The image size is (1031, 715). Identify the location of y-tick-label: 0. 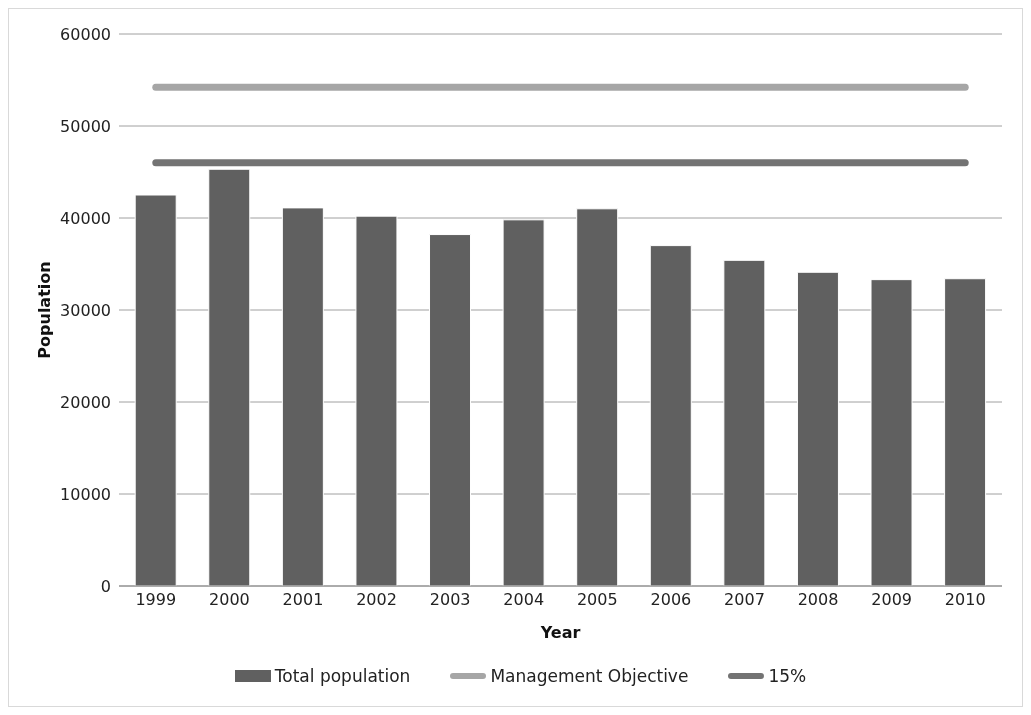
(105, 586).